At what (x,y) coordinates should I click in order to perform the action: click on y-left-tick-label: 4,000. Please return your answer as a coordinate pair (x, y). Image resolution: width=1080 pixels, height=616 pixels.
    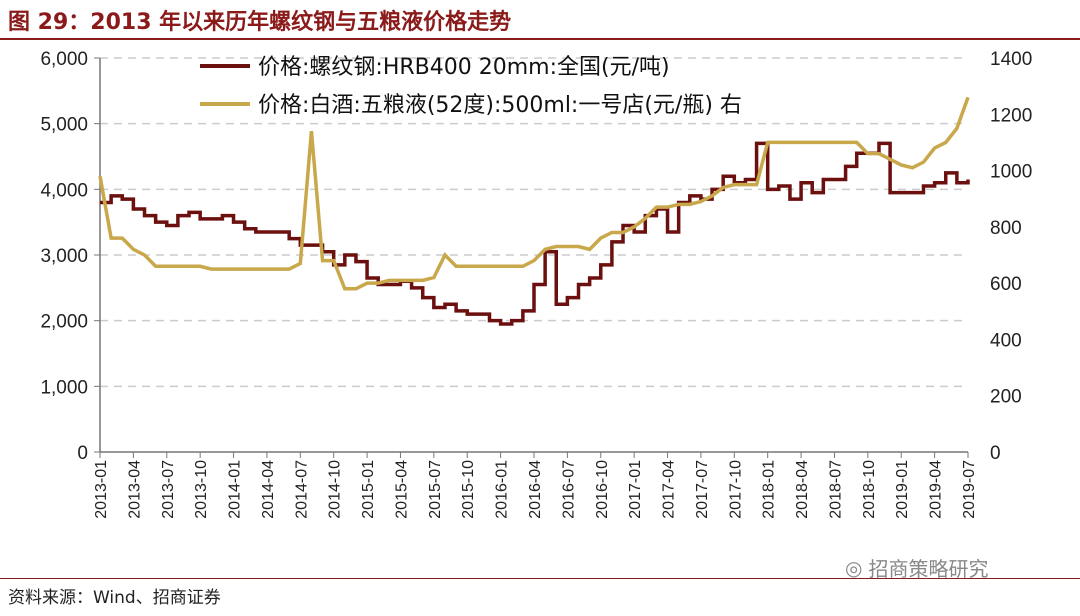
    Looking at the image, I should click on (64, 190).